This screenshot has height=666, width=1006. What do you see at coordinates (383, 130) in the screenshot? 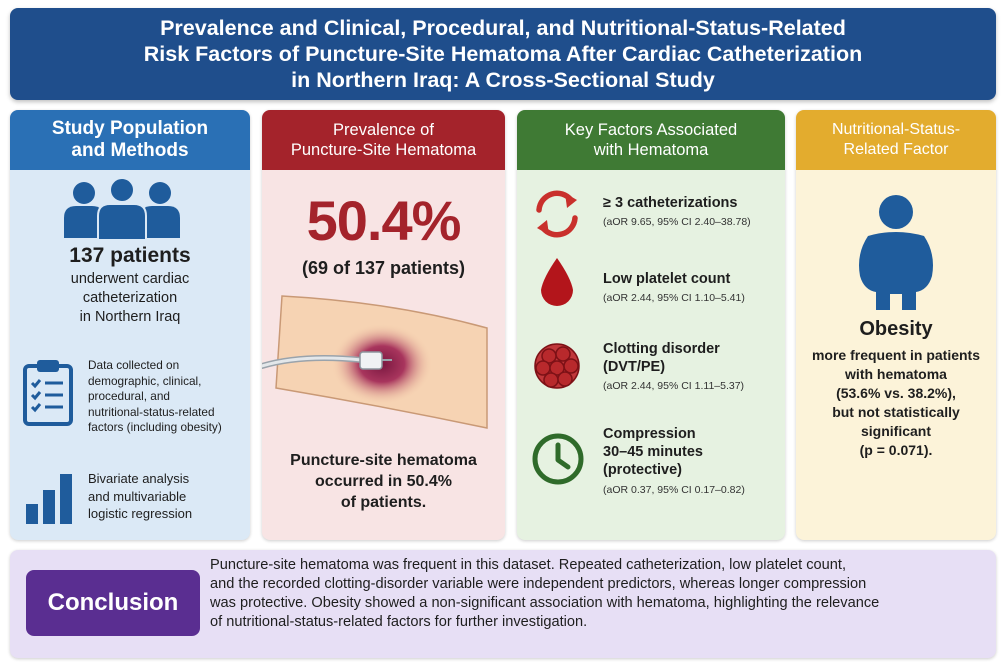
I see `header-line: Prevalence of` at bounding box center [383, 130].